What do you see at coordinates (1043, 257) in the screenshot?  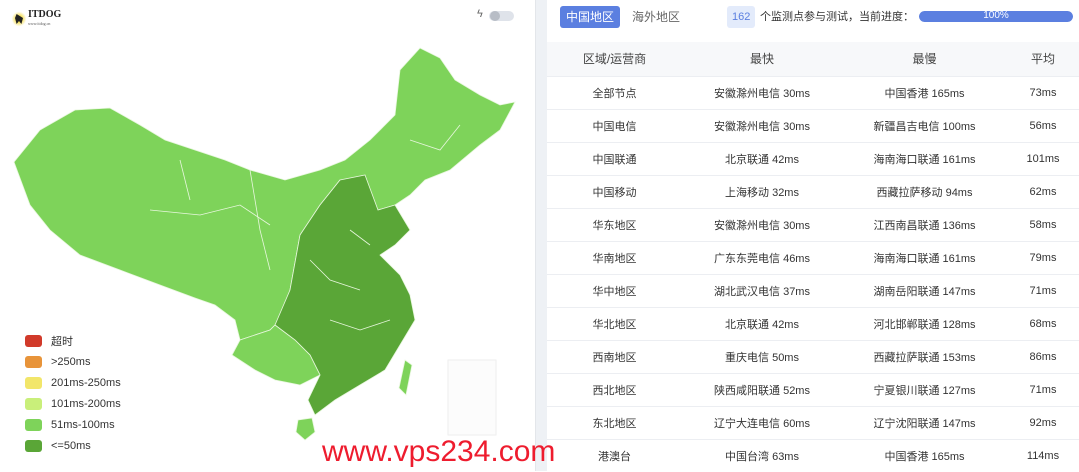 I see `cell-average: 79ms` at bounding box center [1043, 257].